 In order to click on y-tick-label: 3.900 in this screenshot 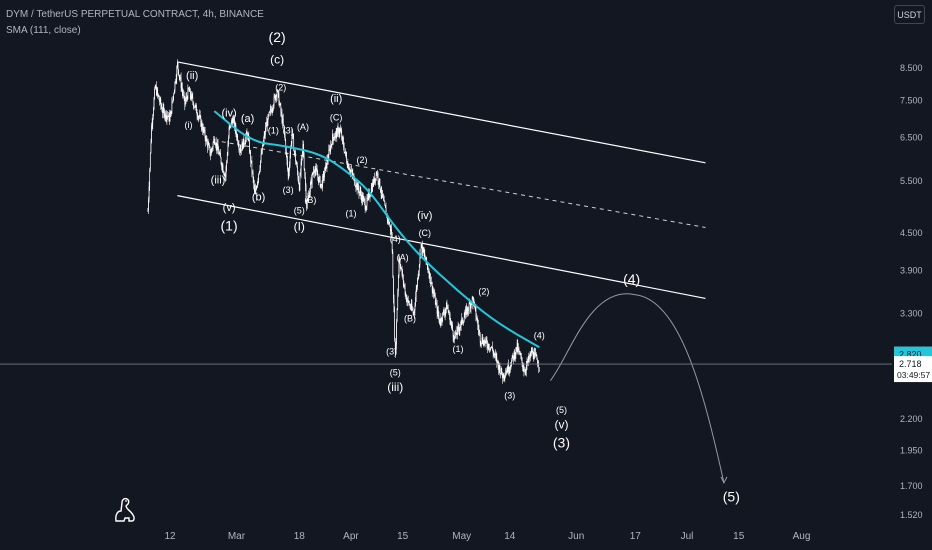, I will do `click(911, 270)`.